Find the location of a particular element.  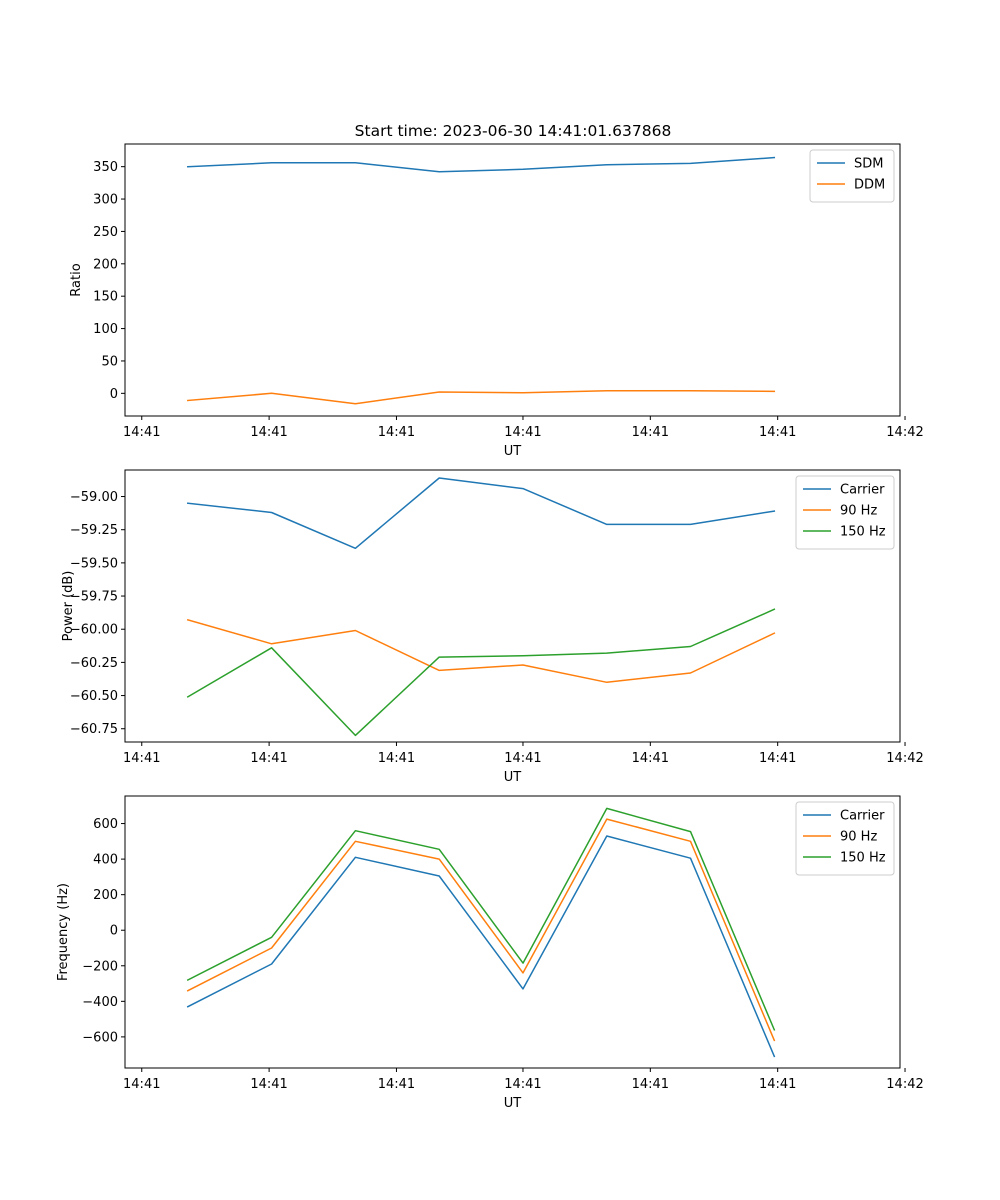

y-tick-label: 150 is located at coordinates (105, 297).